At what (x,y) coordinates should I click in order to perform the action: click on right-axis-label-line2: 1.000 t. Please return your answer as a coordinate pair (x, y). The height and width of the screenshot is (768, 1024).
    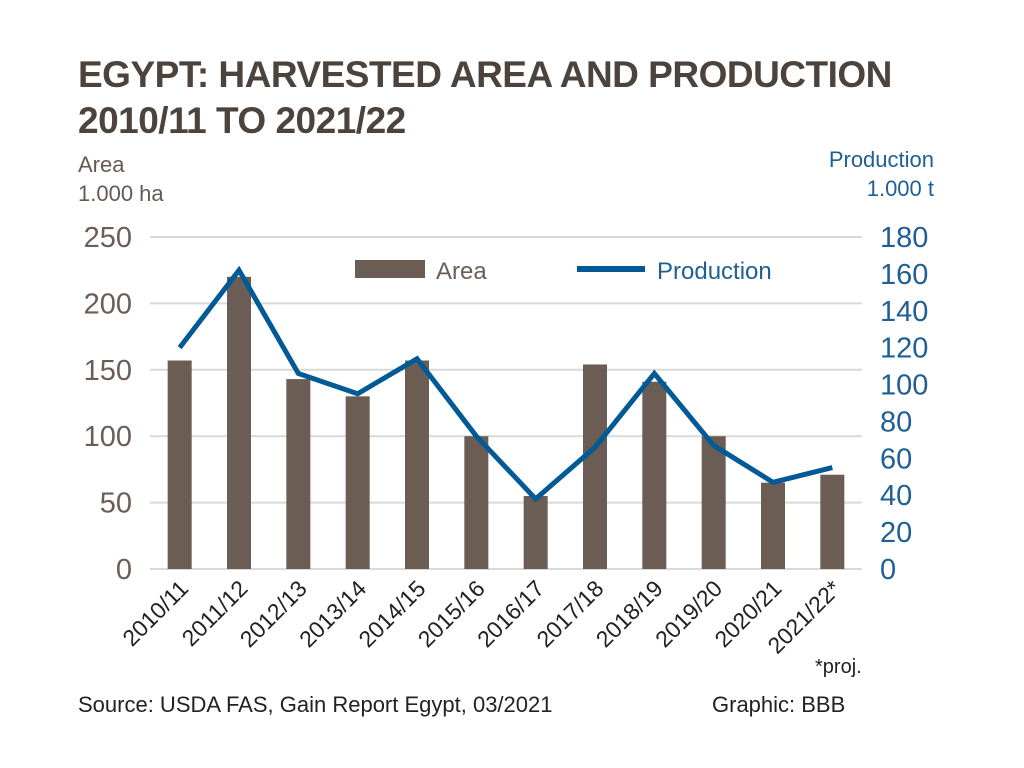
    Looking at the image, I should click on (900, 188).